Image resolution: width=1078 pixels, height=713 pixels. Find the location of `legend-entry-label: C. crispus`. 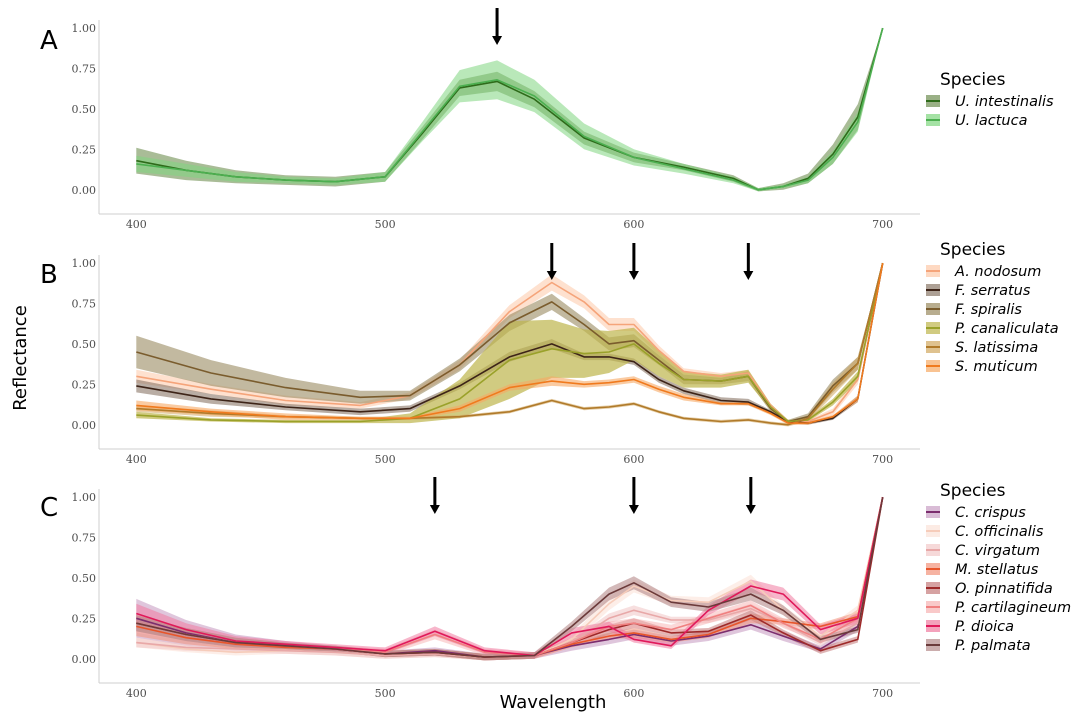

legend-entry-label: C. crispus is located at coordinates (990, 513).